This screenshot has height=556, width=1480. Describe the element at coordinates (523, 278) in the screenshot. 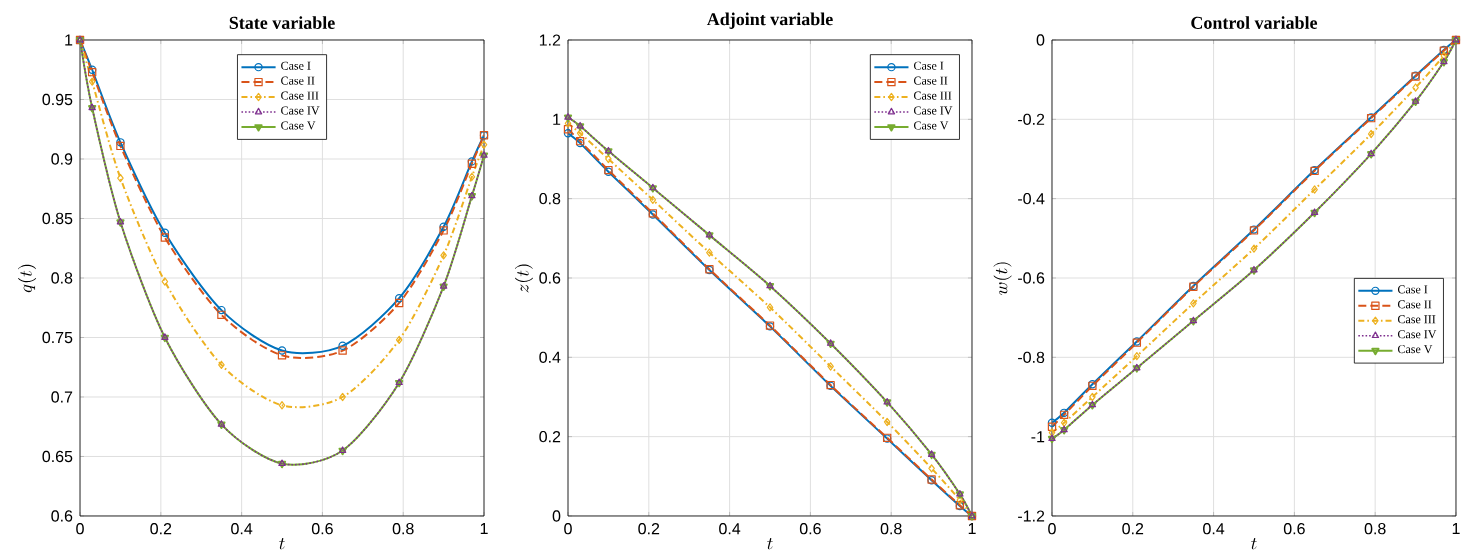

I see `y-axis-title: $z(t)$` at that location.